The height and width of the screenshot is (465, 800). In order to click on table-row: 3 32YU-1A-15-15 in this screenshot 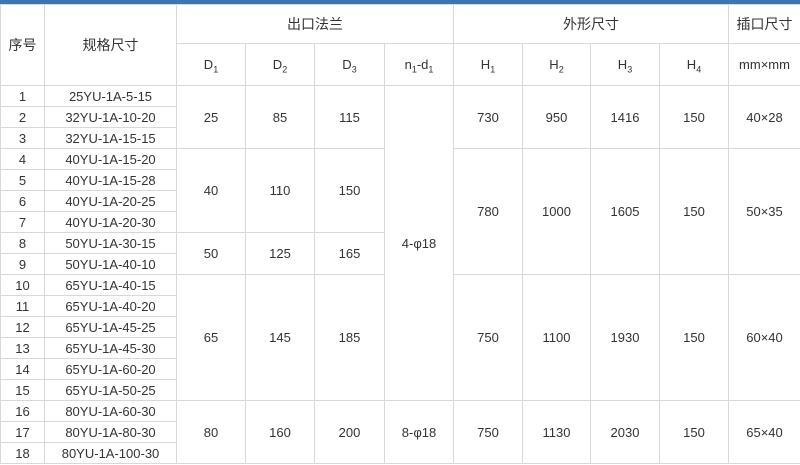, I will do `click(400, 138)`.